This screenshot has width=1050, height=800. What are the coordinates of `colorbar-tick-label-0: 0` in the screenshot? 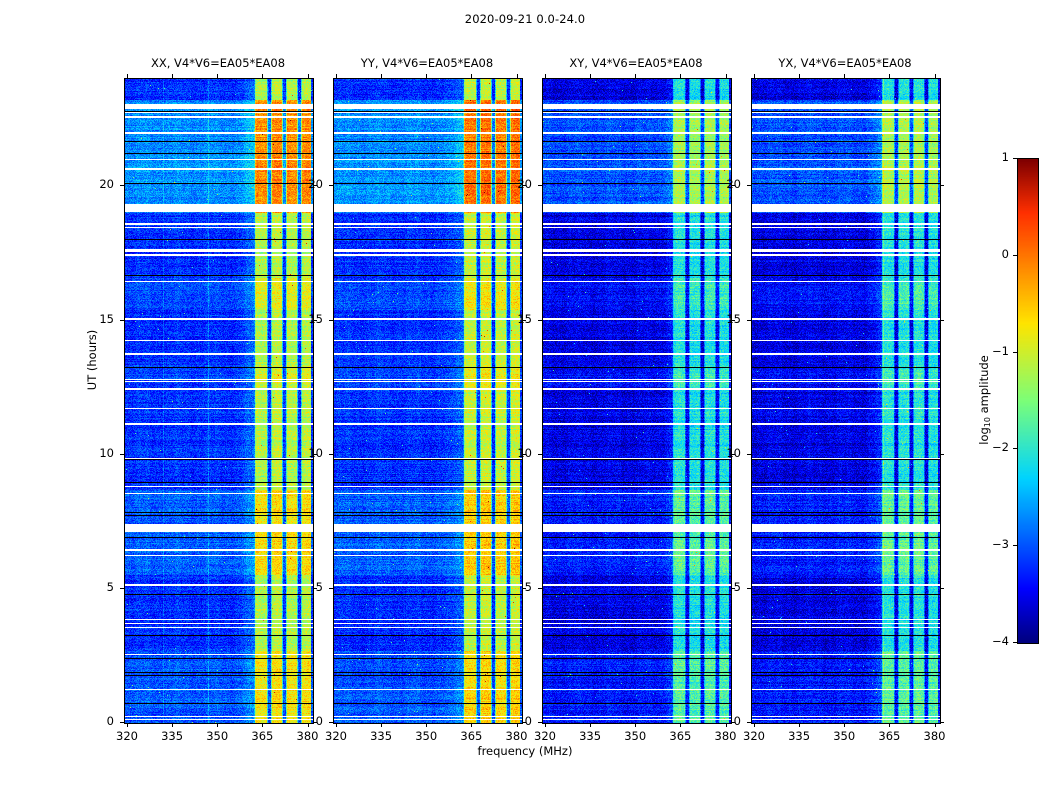 It's located at (1005, 253).